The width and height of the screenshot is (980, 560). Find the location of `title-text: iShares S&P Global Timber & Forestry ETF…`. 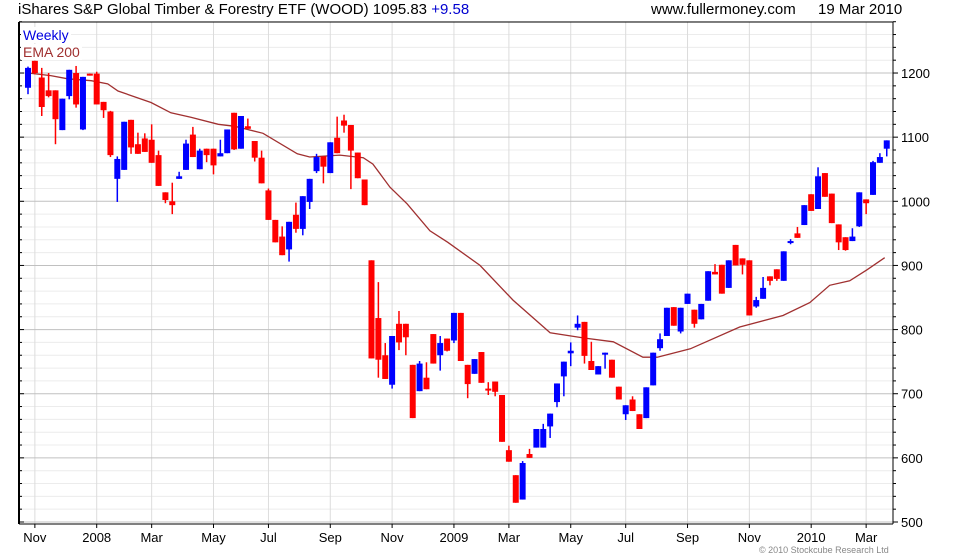

title-text: iShares S&P Global Timber & Forestry ETF… is located at coordinates (223, 9).